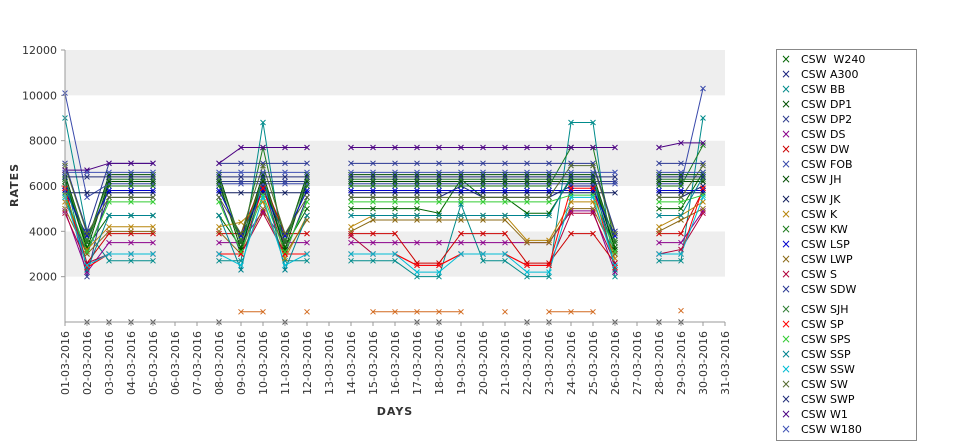 This screenshot has width=975, height=441. Describe the element at coordinates (14, 185) in the screenshot. I see `y-axis-title: RATES` at that location.